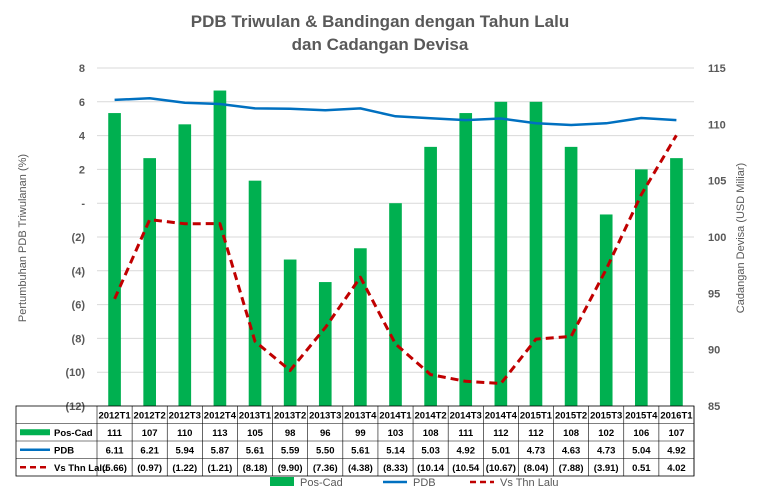 Image resolution: width=760 pixels, height=502 pixels. Describe the element at coordinates (430, 450) in the screenshot. I see `data-label: 5.03` at that location.